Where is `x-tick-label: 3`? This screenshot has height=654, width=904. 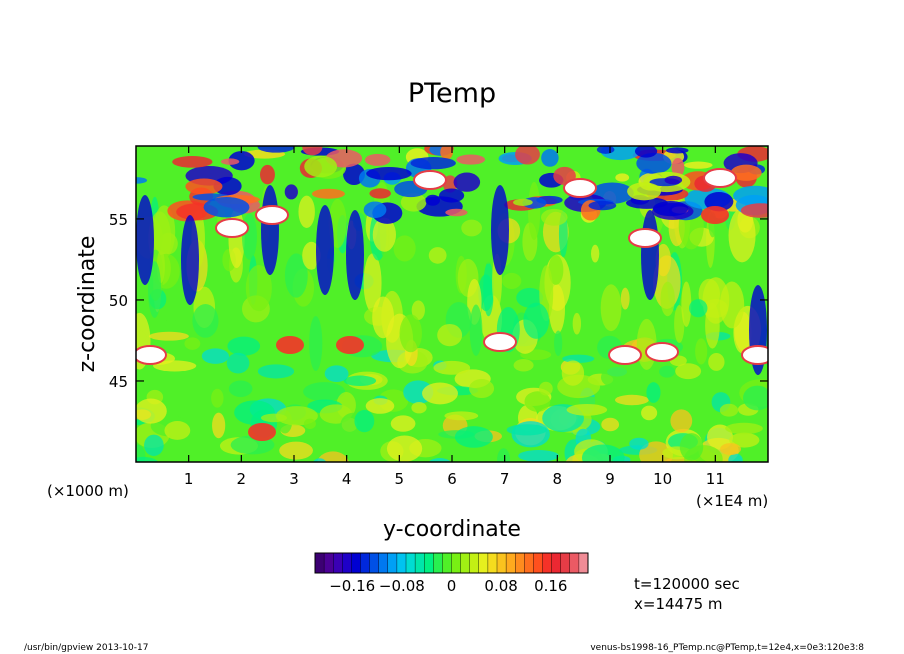 x-tick-label: 3 is located at coordinates (294, 479).